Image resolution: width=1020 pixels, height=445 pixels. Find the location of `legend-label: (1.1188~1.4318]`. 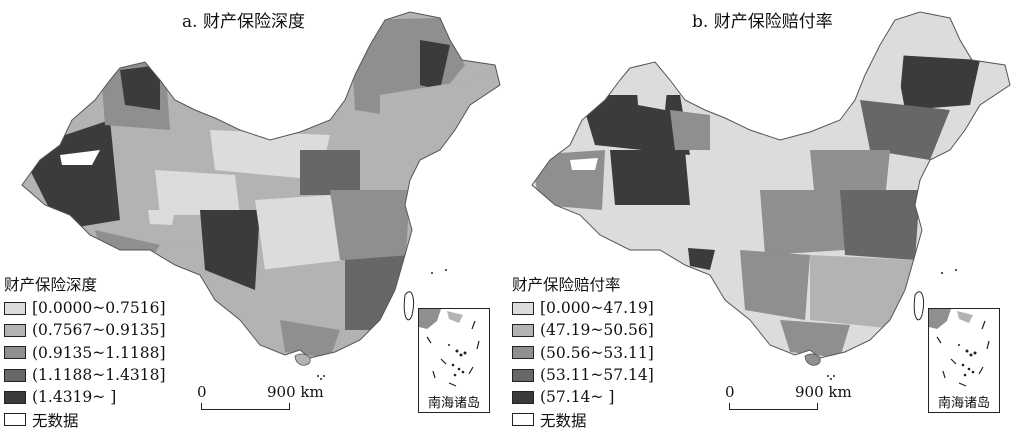

legend-label: (1.1188~1.4318] is located at coordinates (99, 375).